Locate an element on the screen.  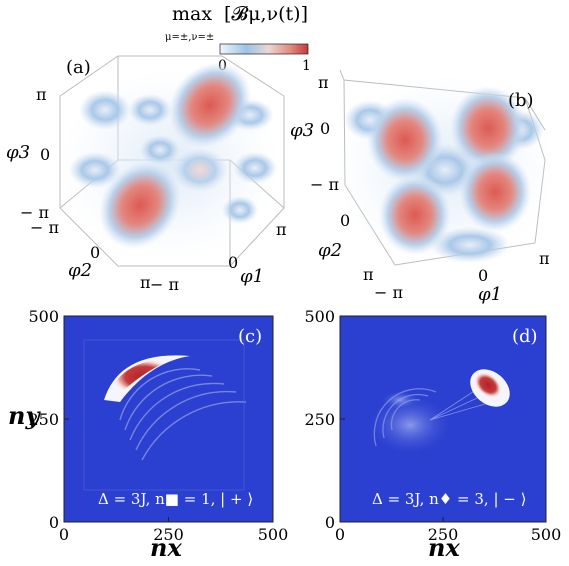
panel-c-label: (c) is located at coordinates (250, 336).